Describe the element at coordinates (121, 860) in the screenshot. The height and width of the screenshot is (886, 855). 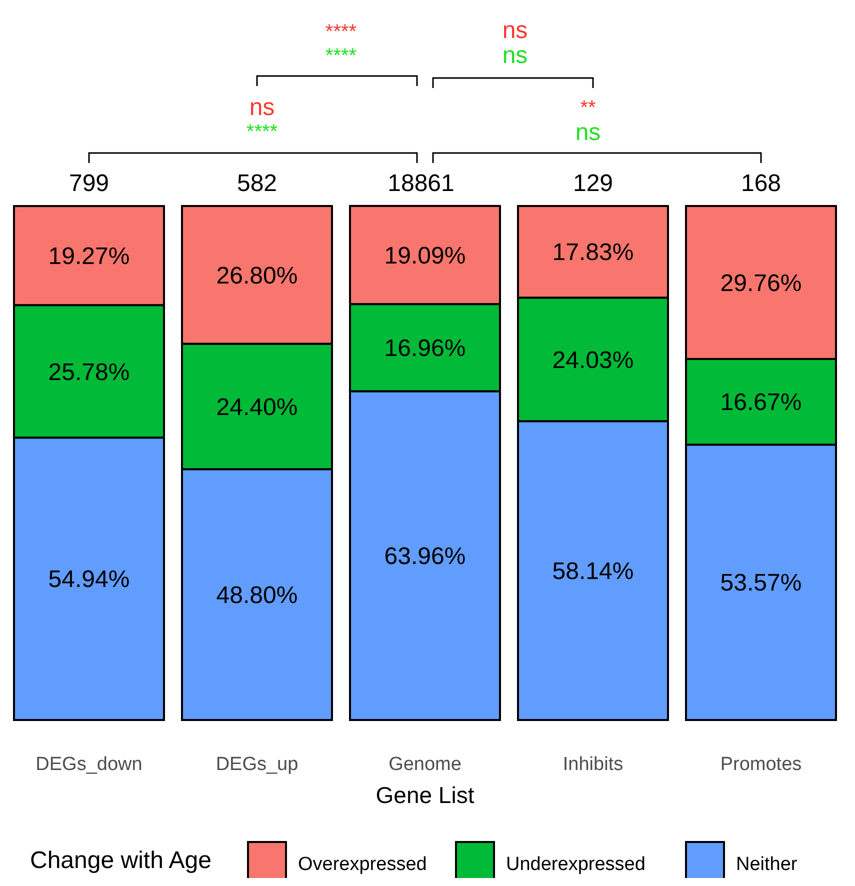
I see `legend-title: Change with Age` at that location.